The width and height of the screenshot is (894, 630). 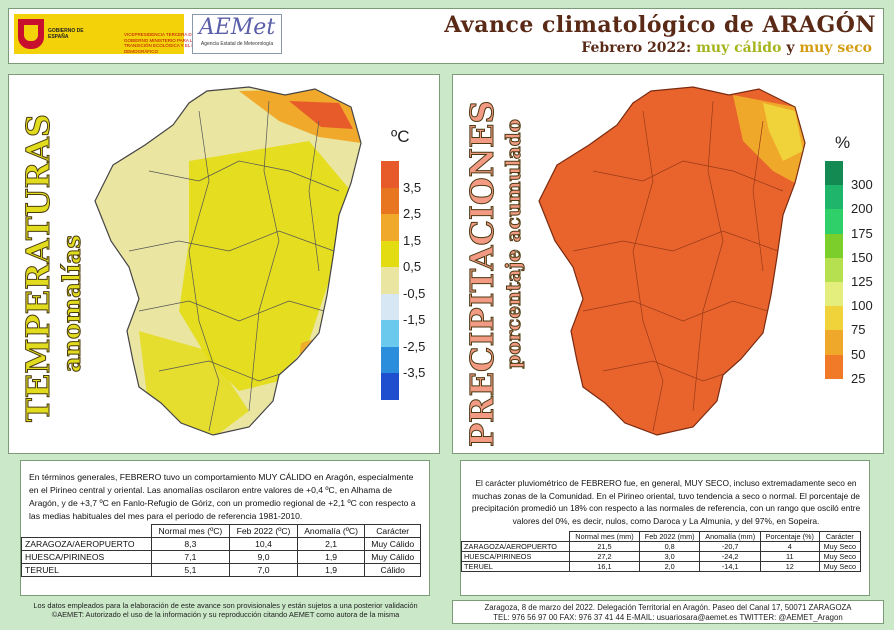 I want to click on subtitle-temp-character: muy cálido, so click(x=739, y=48).